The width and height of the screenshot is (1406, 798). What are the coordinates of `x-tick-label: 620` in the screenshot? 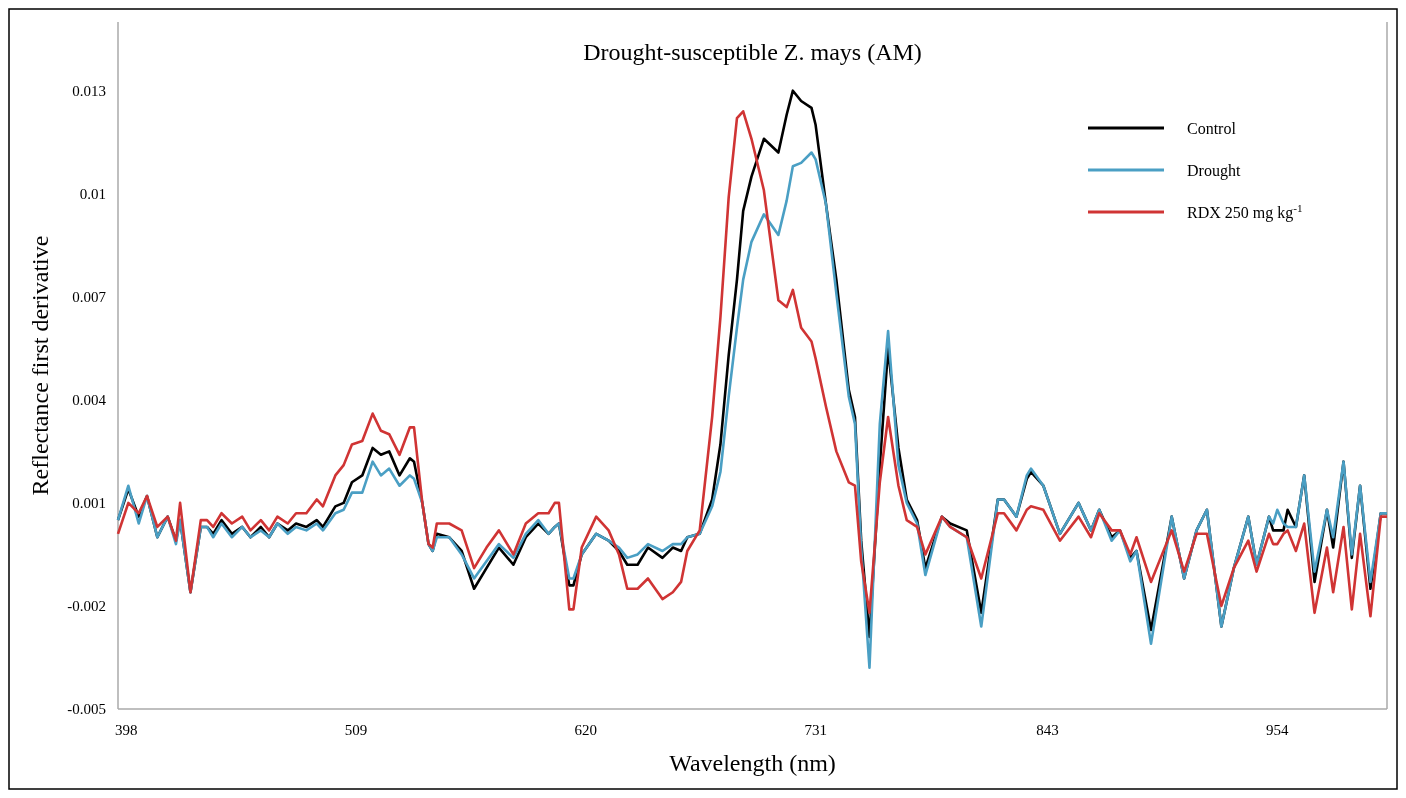 It's located at (586, 730).